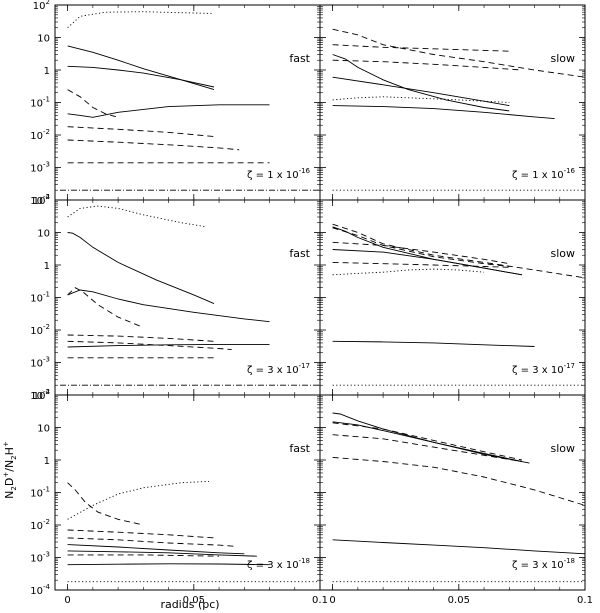 This screenshot has width=600, height=613. Describe the element at coordinates (585, 600) in the screenshot. I see `x-tick-label: 0.1` at that location.